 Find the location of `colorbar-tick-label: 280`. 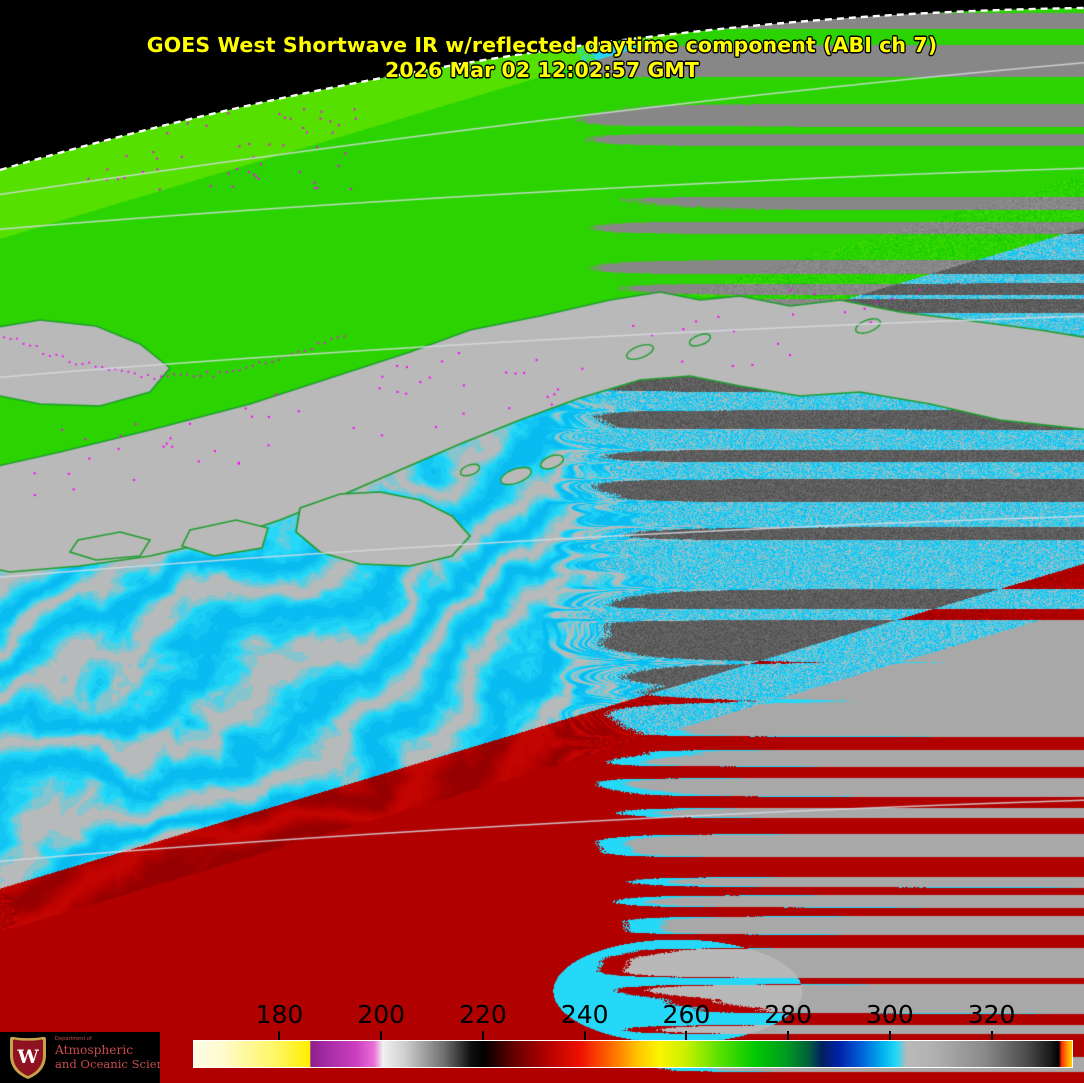

colorbar-tick-label: 280 is located at coordinates (788, 1014).